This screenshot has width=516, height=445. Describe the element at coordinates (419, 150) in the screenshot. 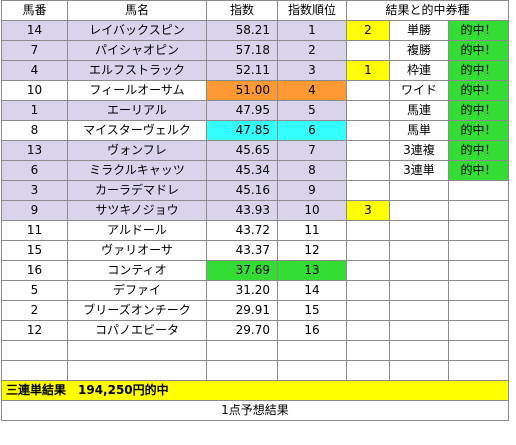

I see `ticket-type-cell: 3連複` at that location.